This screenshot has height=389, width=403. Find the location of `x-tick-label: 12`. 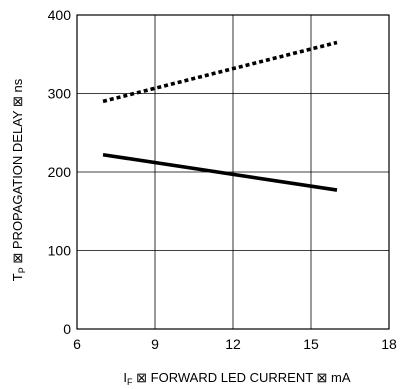

x-tick-label: 12 is located at coordinates (233, 344).